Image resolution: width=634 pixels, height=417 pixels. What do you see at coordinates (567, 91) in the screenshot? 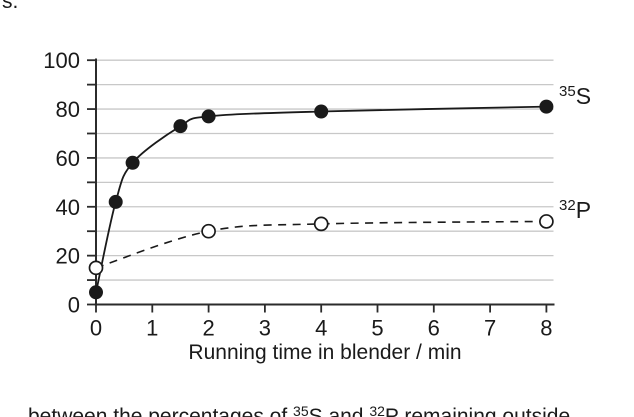
I see `series-label-35S-superscript: 35` at bounding box center [567, 91].